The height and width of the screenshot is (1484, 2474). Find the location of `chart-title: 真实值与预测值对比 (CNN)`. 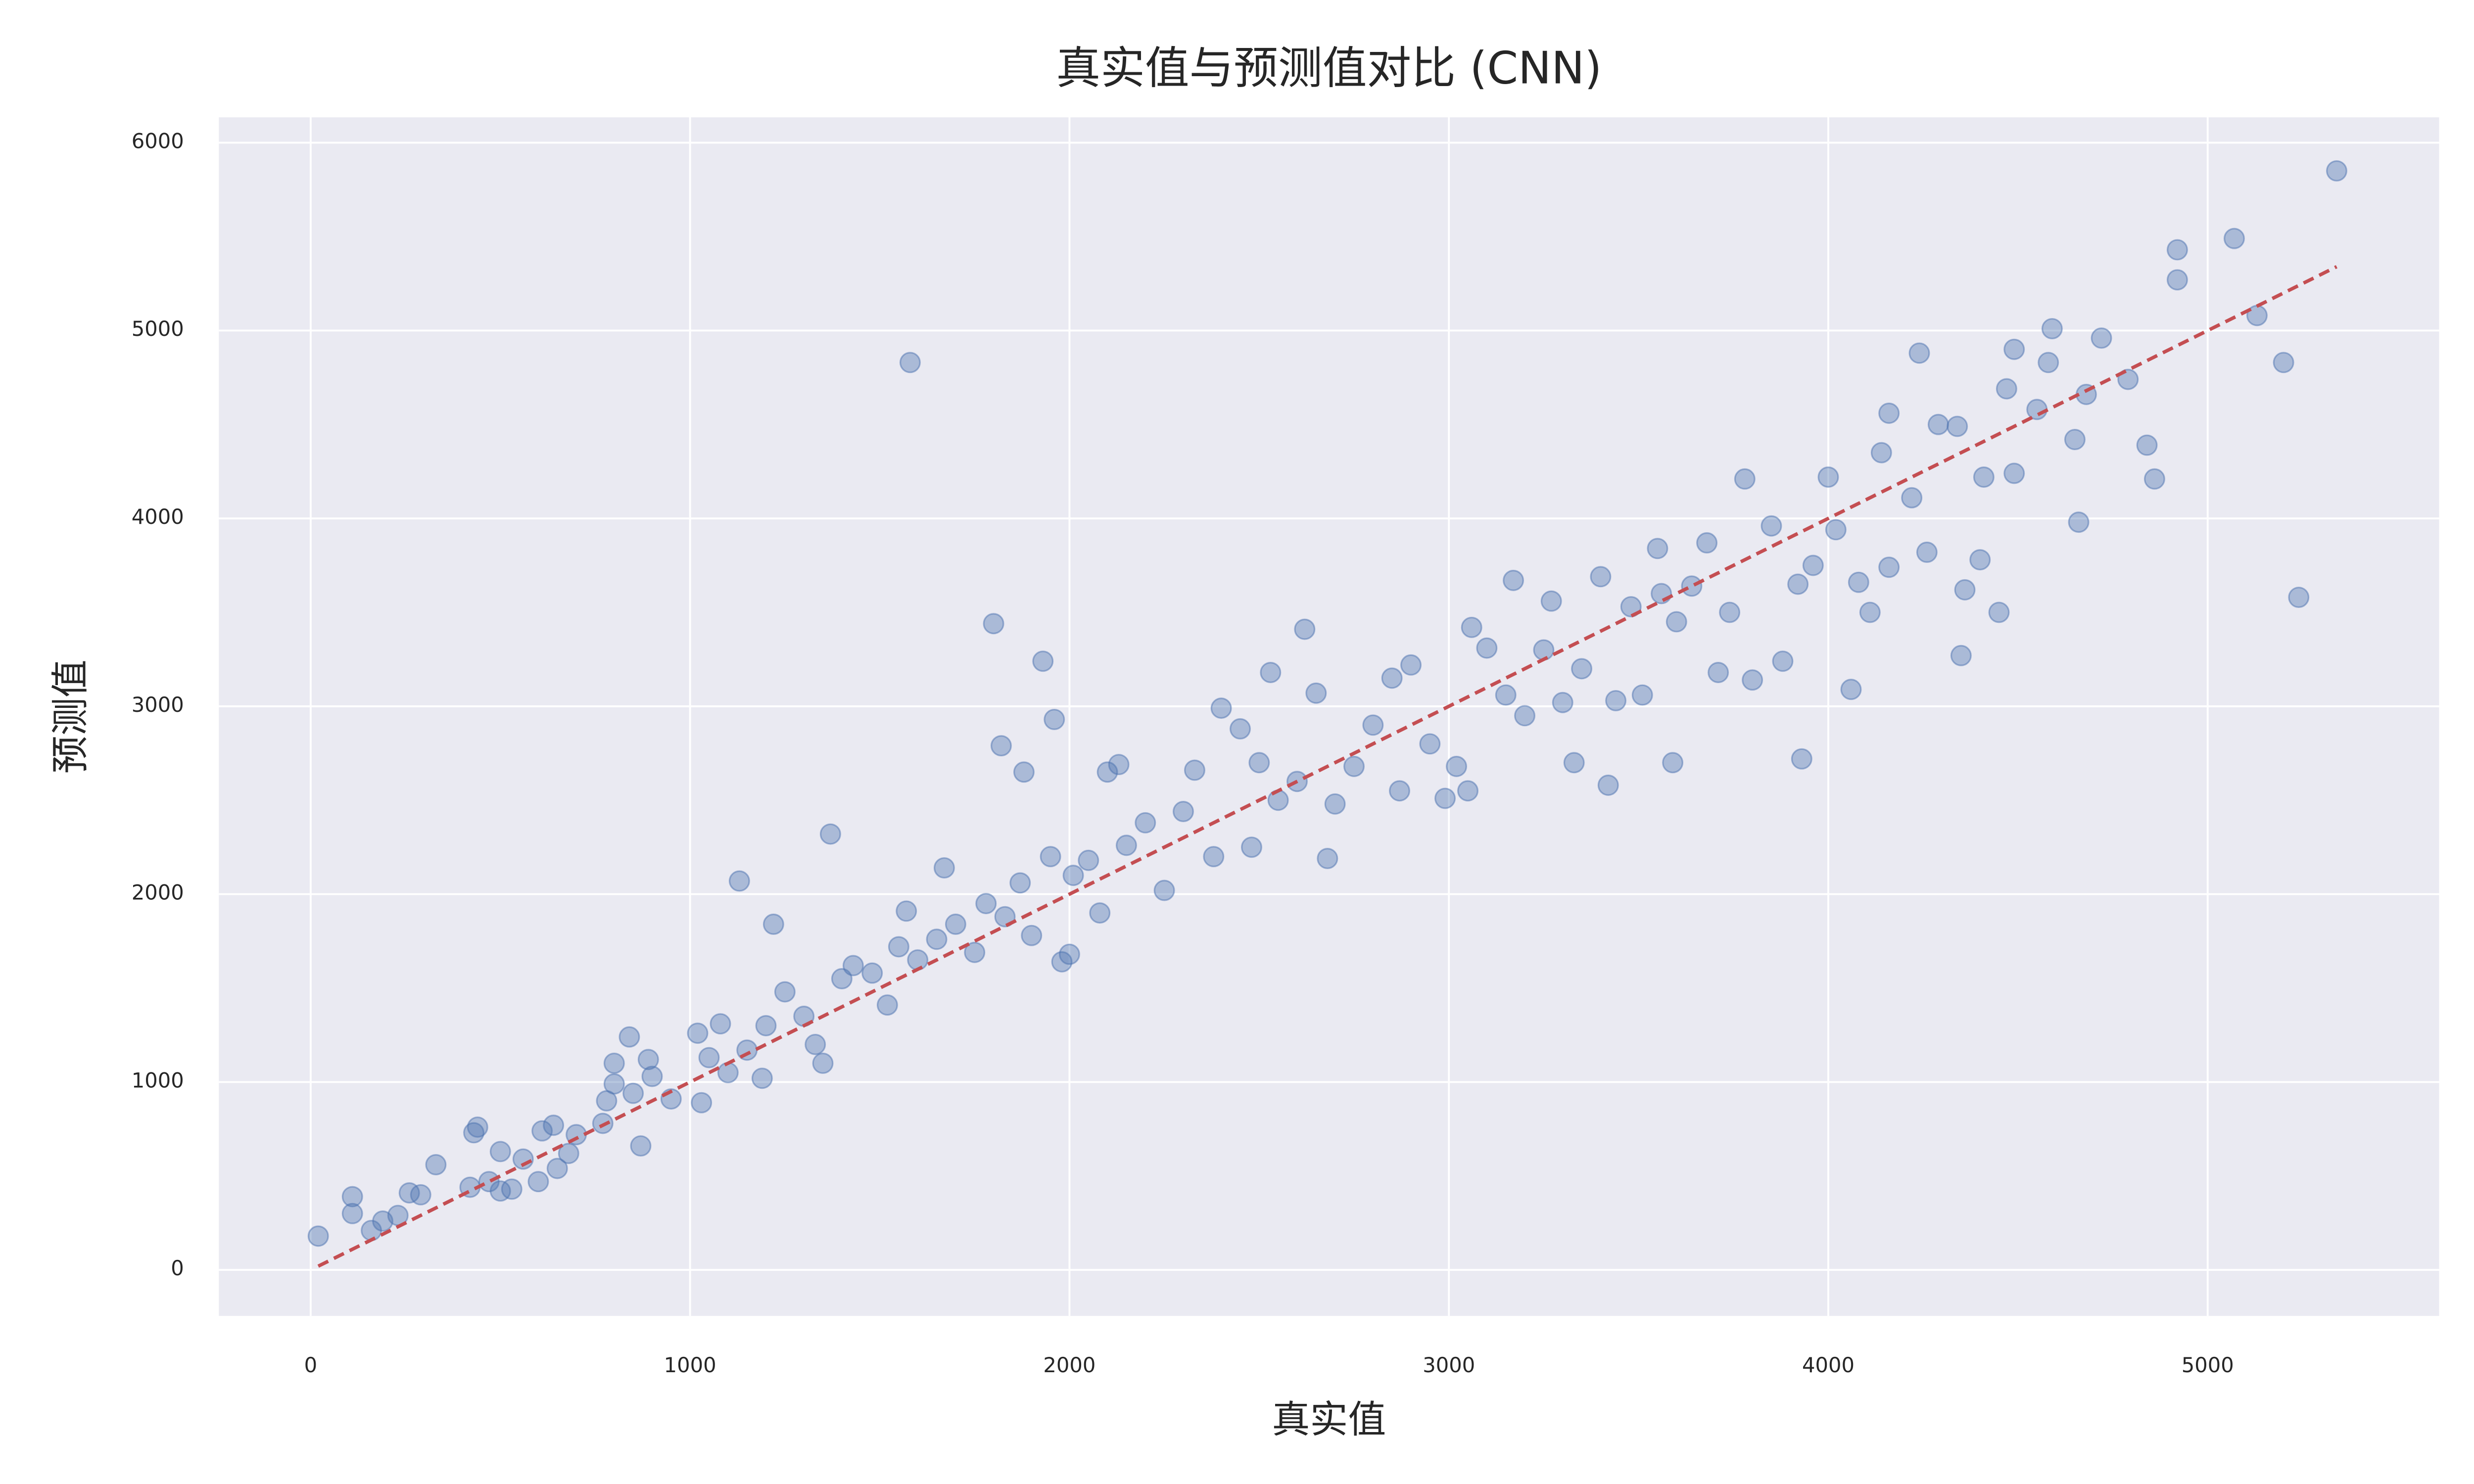

chart-title: 真实值与预测值对比 (CNN) is located at coordinates (1329, 68).